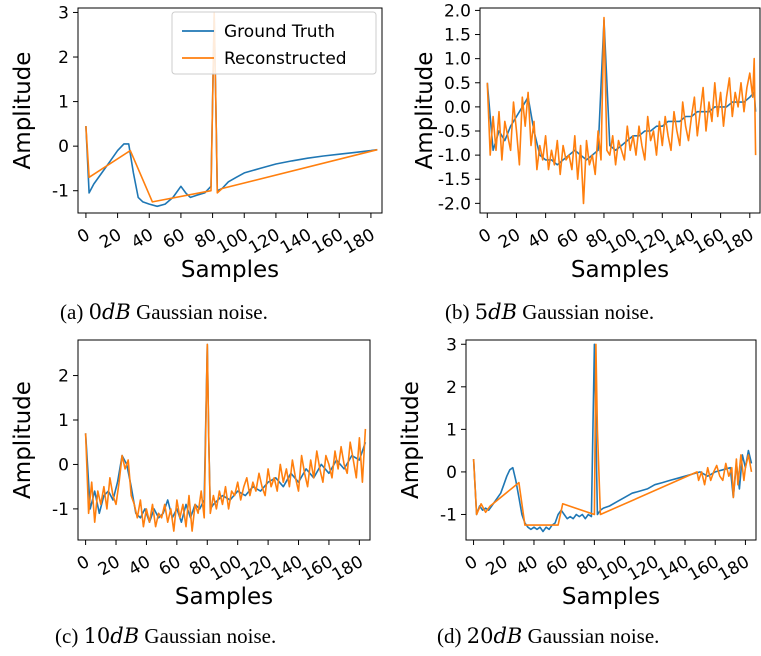 This screenshot has height=656, width=761. Describe the element at coordinates (457, 84) in the screenshot. I see `y-tick-label: 0.5` at that location.